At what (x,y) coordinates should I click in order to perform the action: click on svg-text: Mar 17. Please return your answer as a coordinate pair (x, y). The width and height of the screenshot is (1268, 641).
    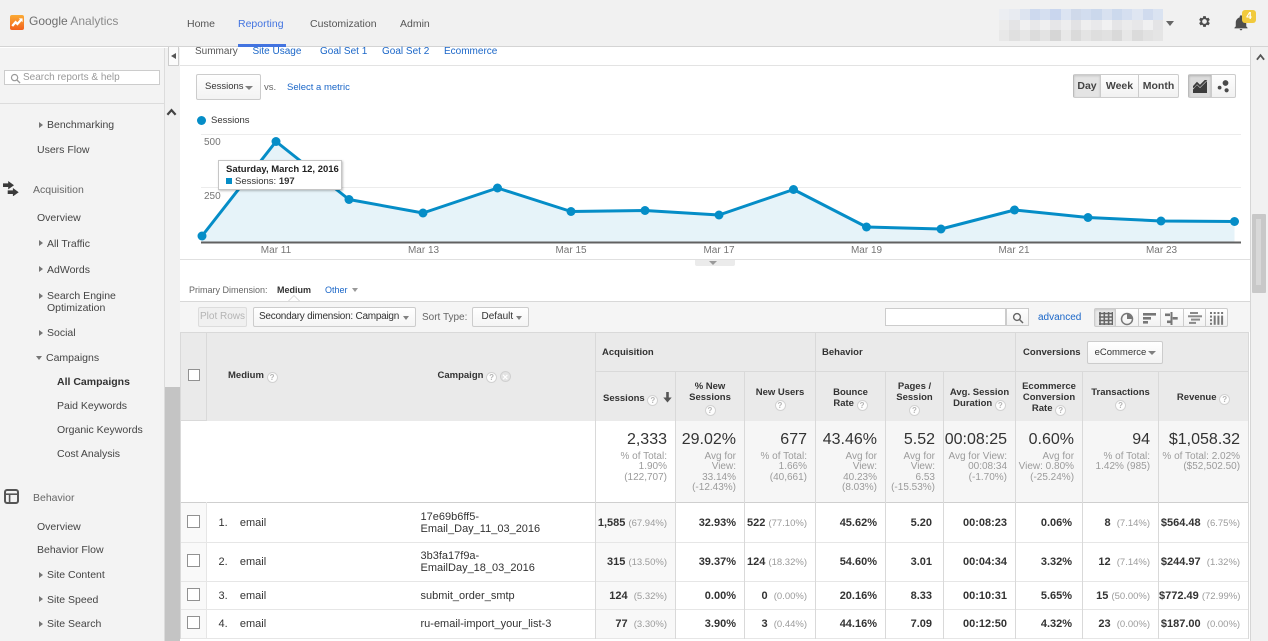
    Looking at the image, I should click on (719, 250).